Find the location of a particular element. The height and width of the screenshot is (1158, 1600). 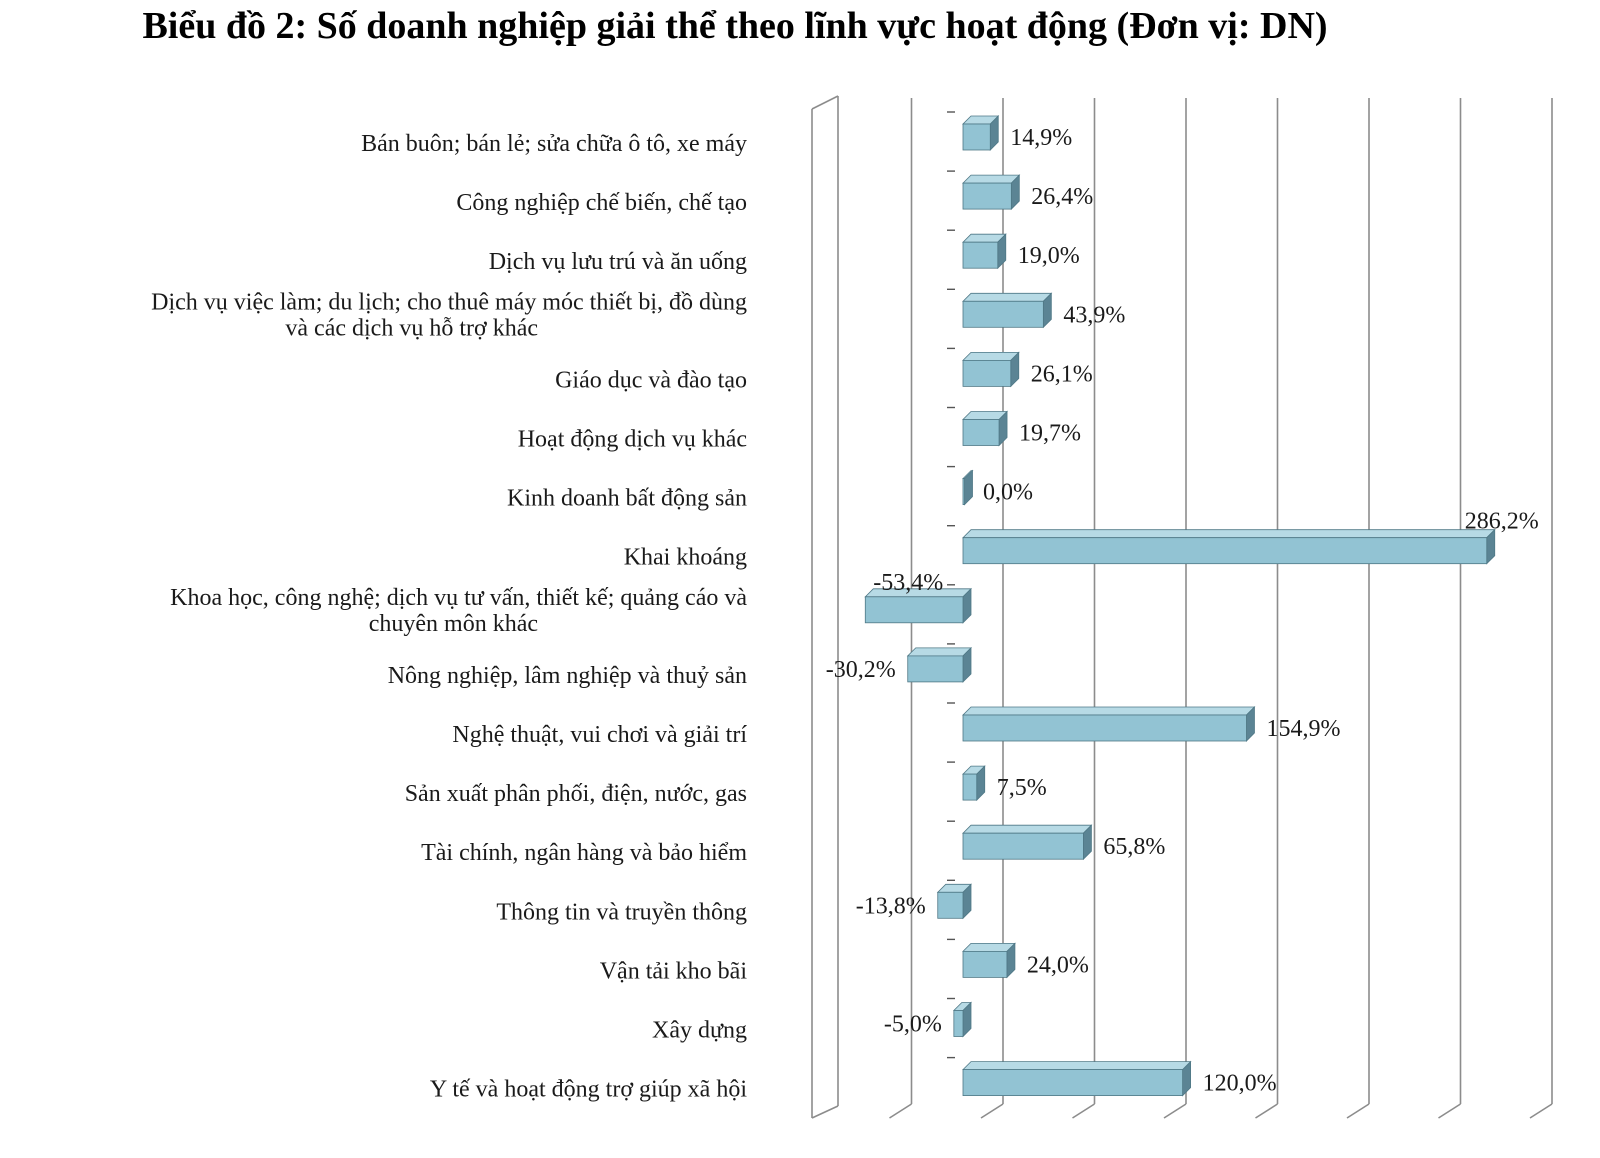

wall-bottom-edge is located at coordinates (825, 1112).